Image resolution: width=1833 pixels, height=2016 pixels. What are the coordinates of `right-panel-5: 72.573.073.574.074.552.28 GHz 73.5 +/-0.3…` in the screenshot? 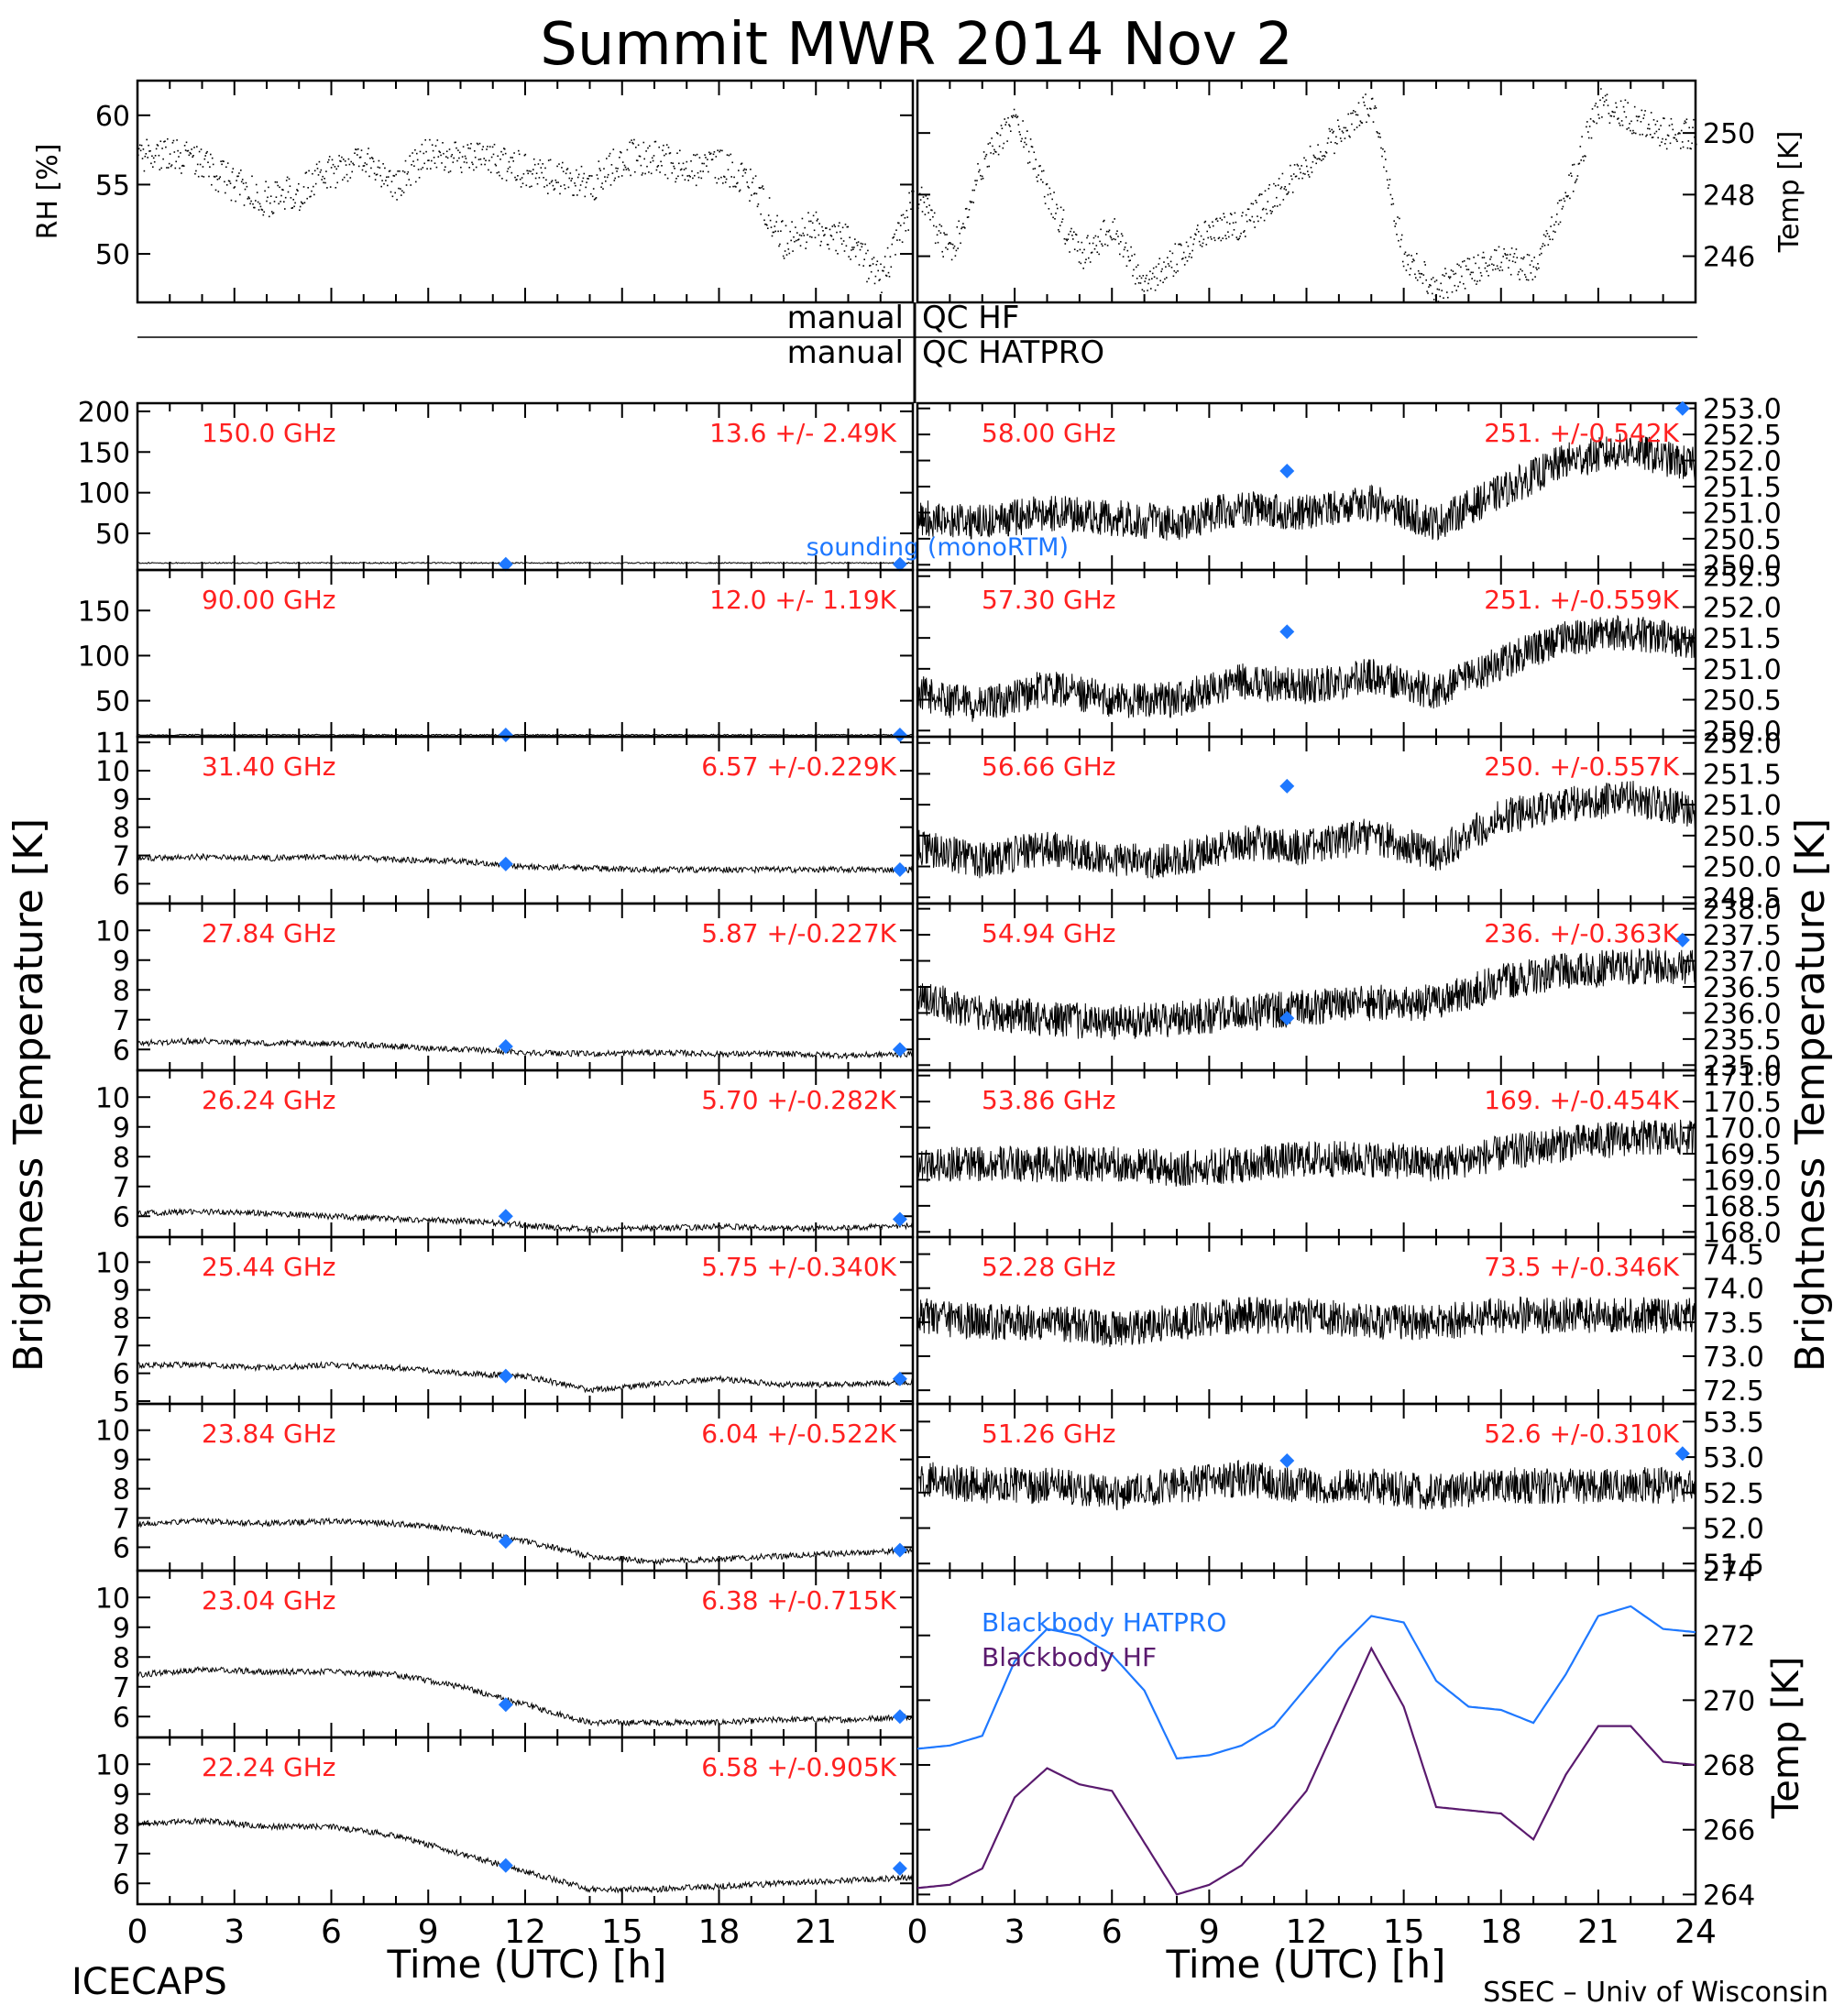 It's located at (1340, 1321).